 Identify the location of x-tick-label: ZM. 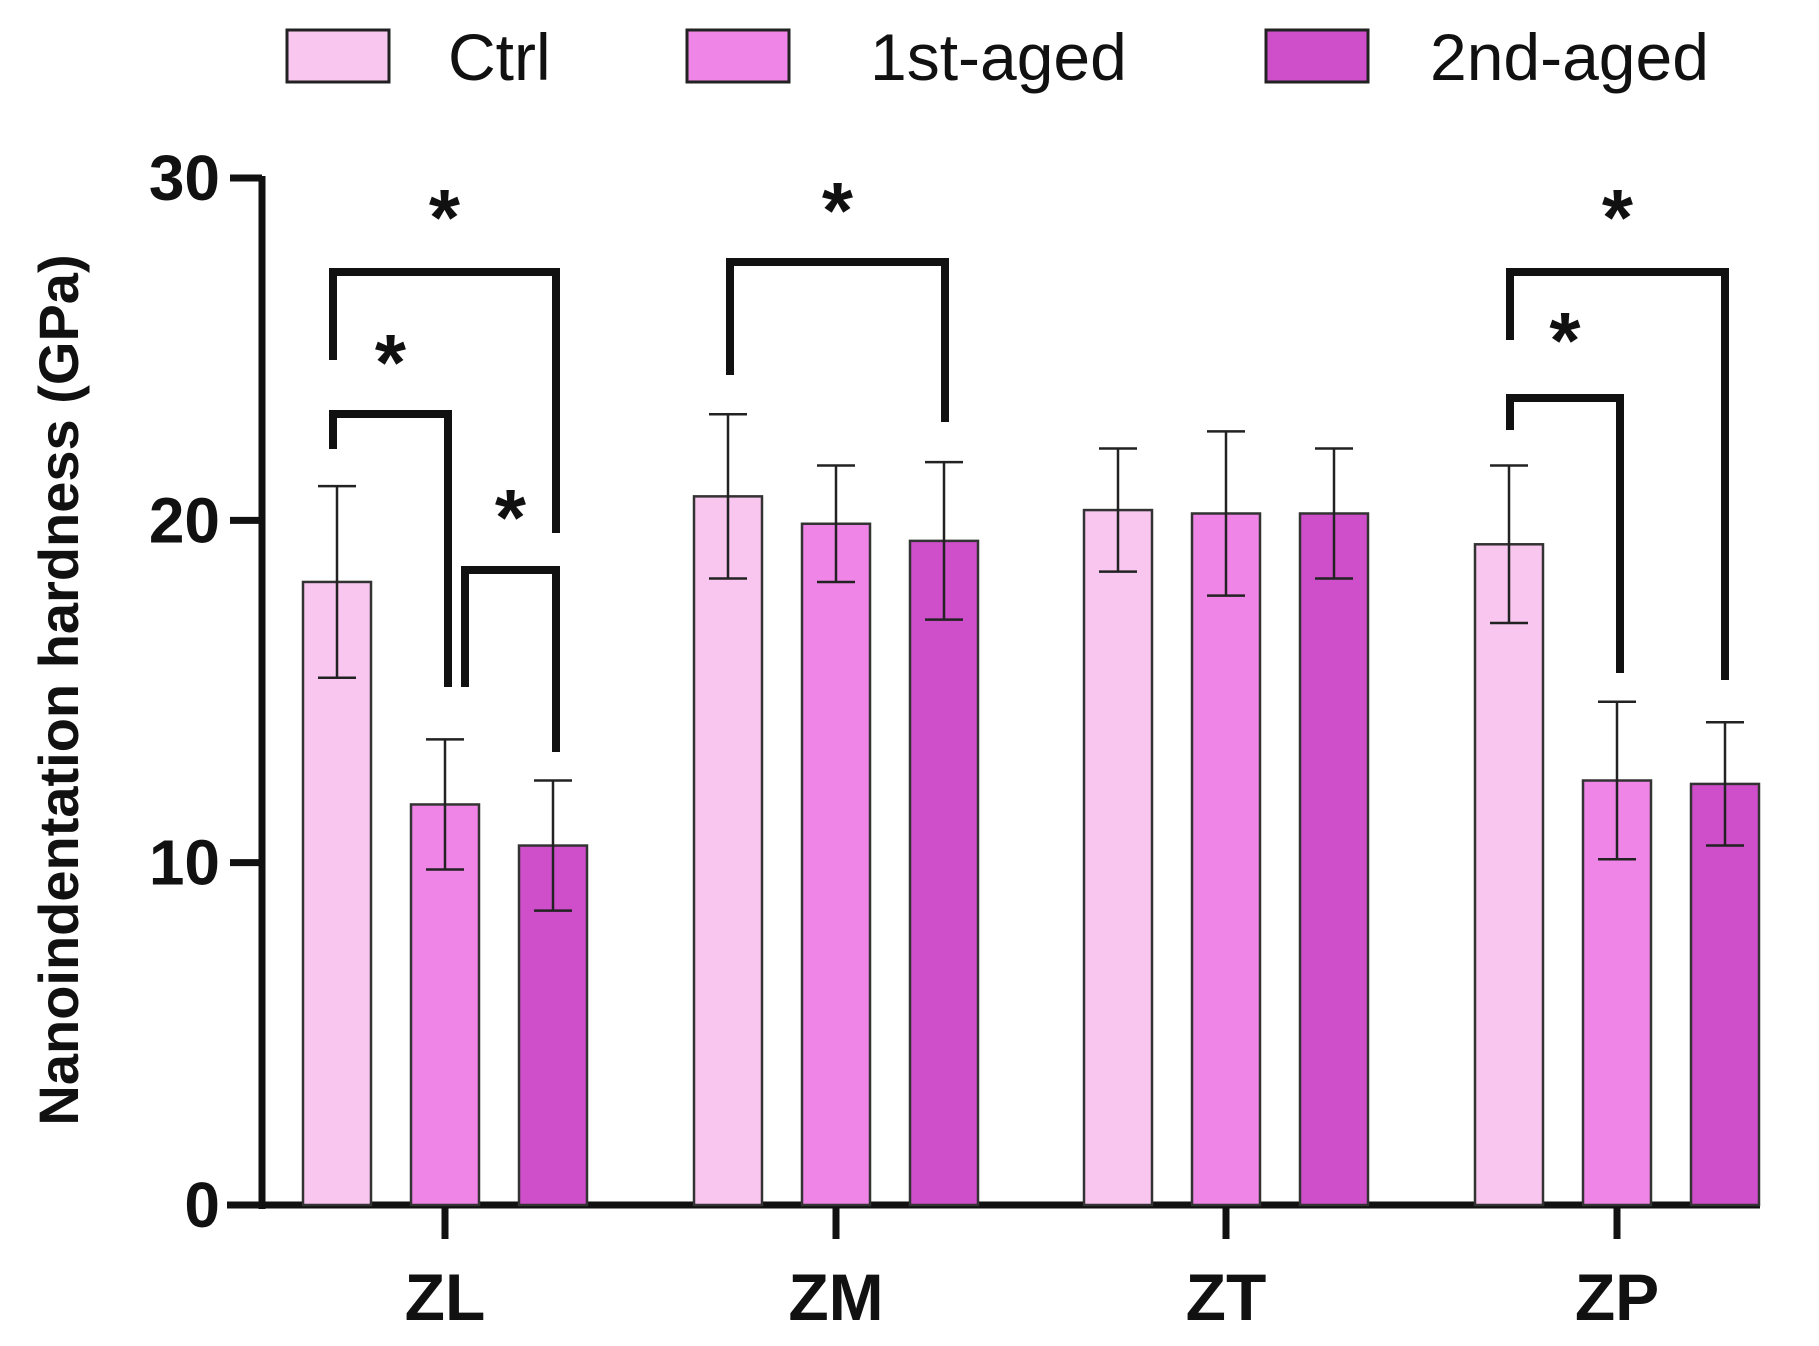
(835, 1297).